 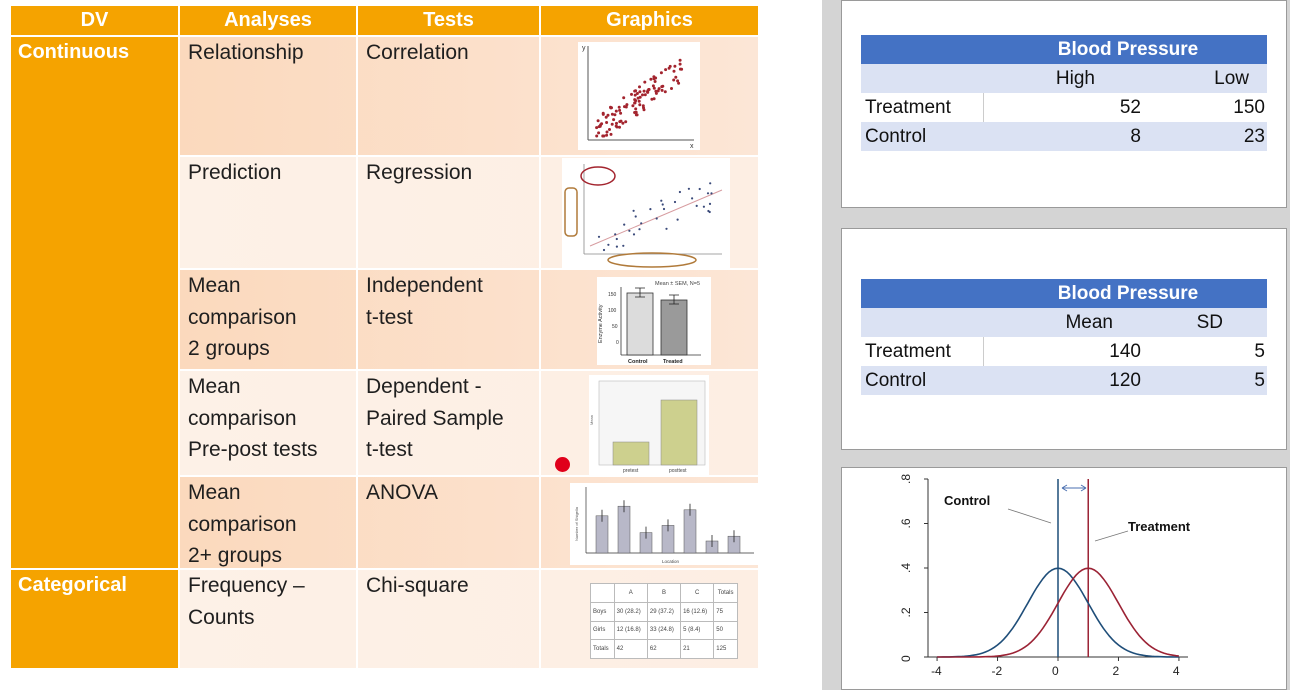 I want to click on bp-counts-col-high: High, so click(x=1075, y=78).